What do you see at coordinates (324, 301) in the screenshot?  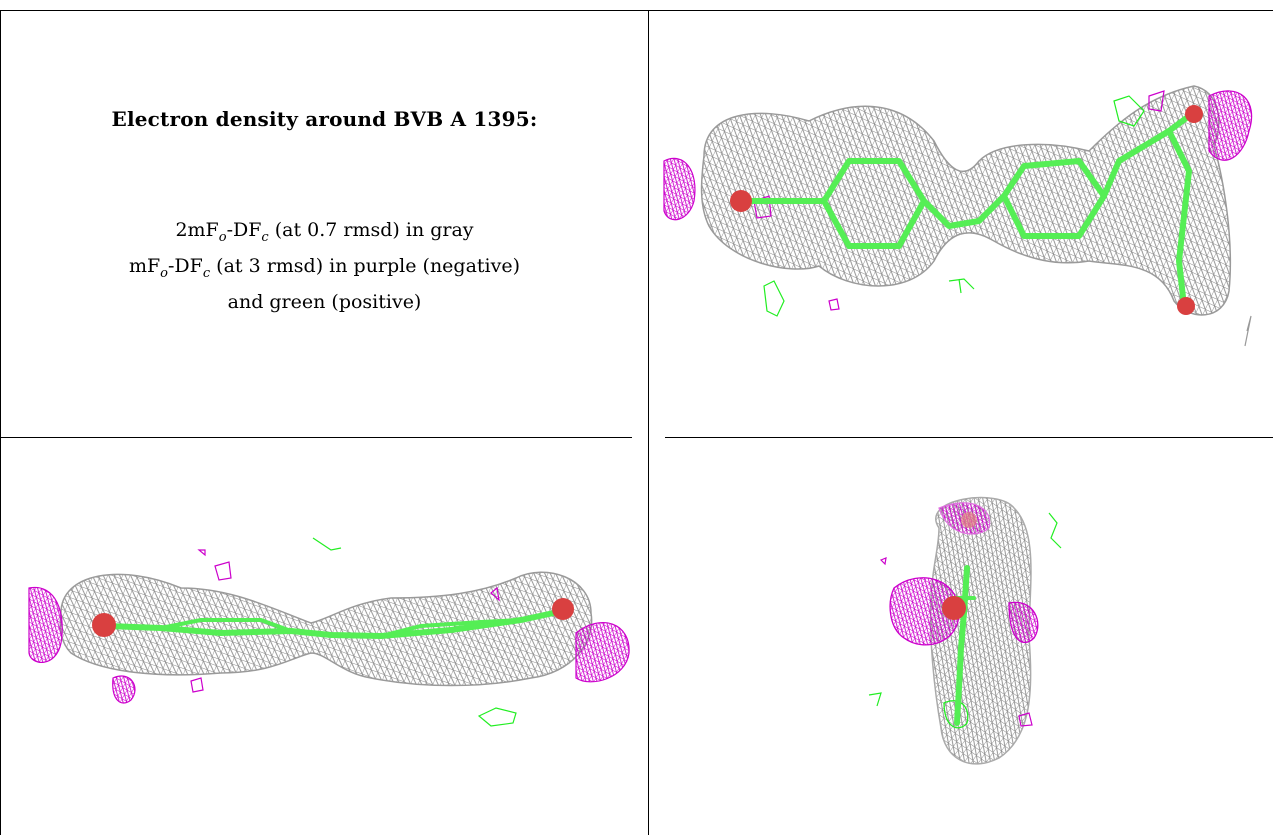 I see `legend-line-colors: and green (positive)` at bounding box center [324, 301].